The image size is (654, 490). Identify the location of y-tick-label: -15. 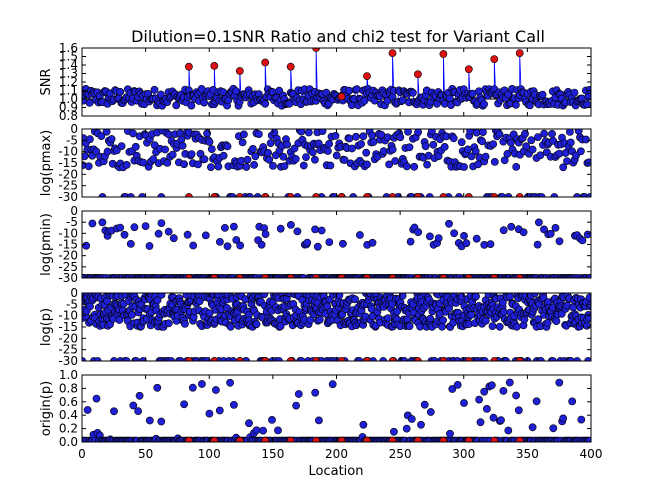
(68, 163).